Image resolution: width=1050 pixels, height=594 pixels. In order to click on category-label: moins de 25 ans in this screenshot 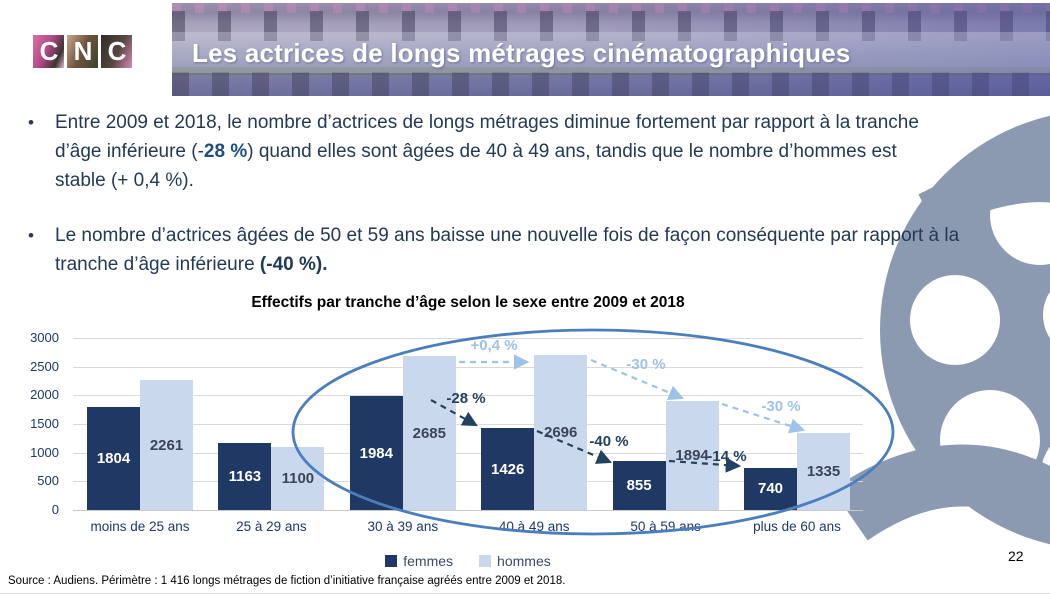, I will do `click(140, 526)`.